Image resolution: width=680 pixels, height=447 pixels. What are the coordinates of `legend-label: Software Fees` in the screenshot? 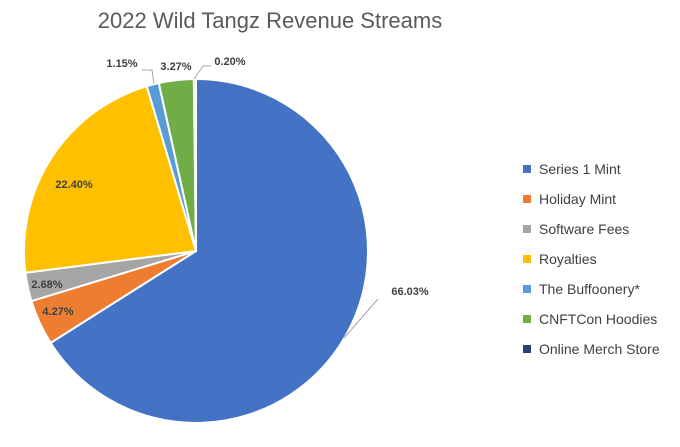 It's located at (584, 229).